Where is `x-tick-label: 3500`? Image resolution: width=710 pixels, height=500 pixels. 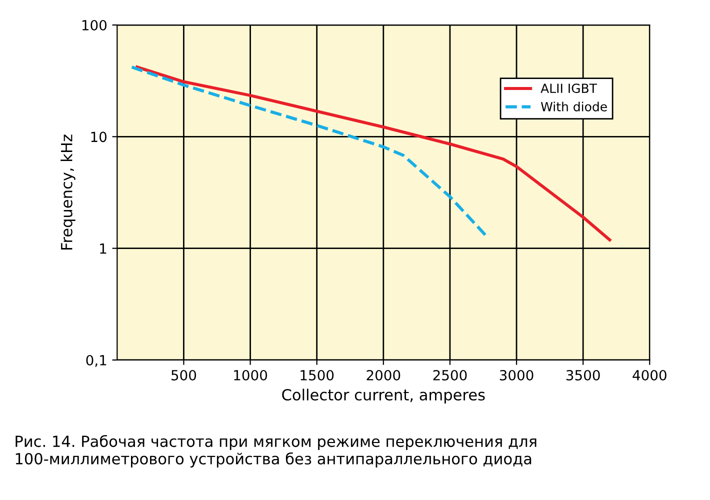 x-tick-label: 3500 is located at coordinates (583, 375).